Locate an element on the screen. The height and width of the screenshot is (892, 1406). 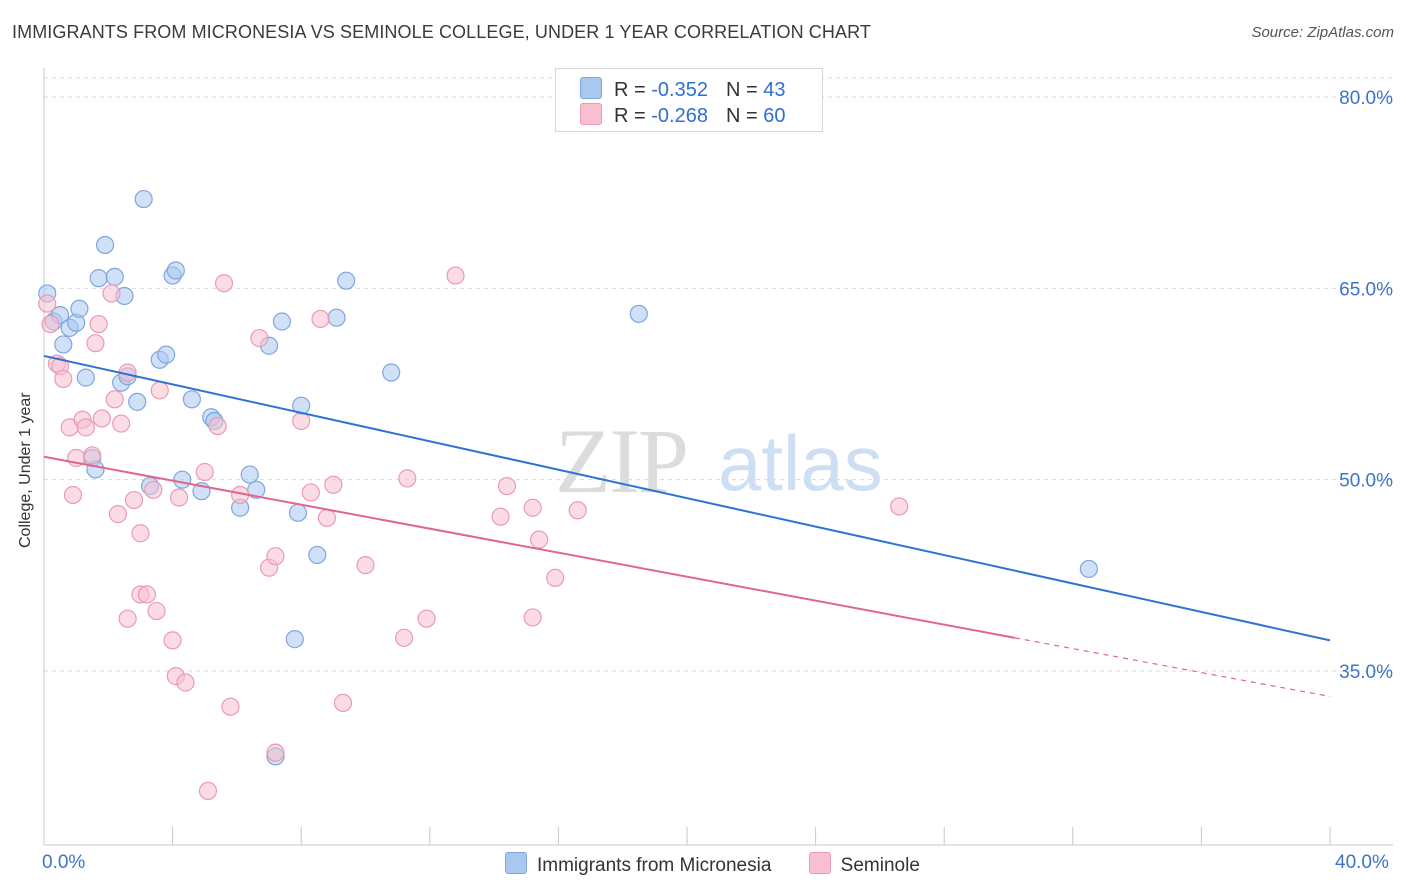
seminole-trend-extension is located at coordinates (1172, 667).